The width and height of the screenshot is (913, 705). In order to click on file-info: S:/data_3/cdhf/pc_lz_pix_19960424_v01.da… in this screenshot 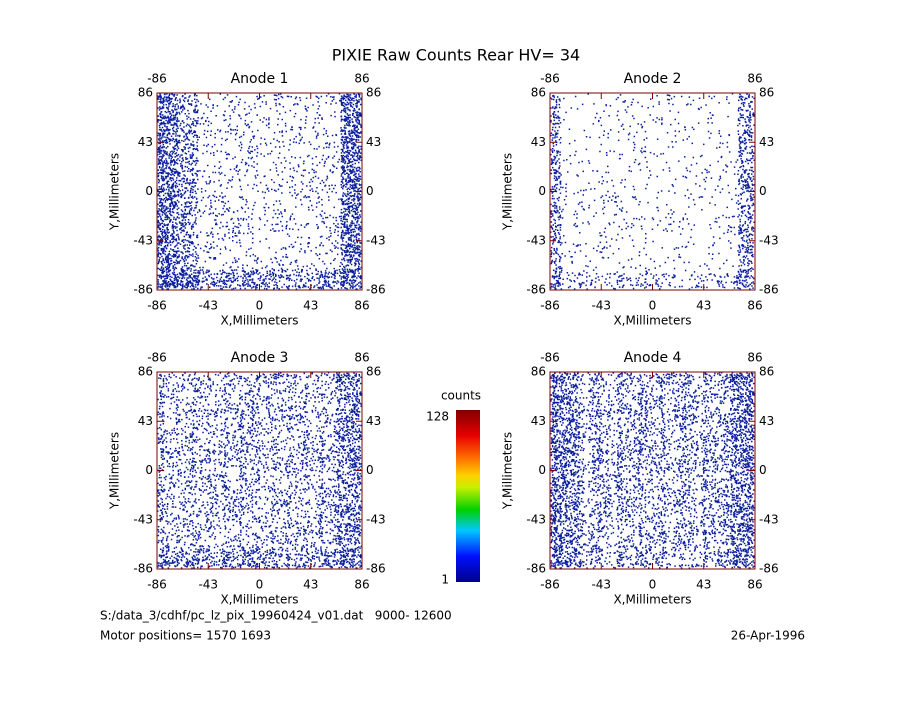, I will do `click(276, 616)`.